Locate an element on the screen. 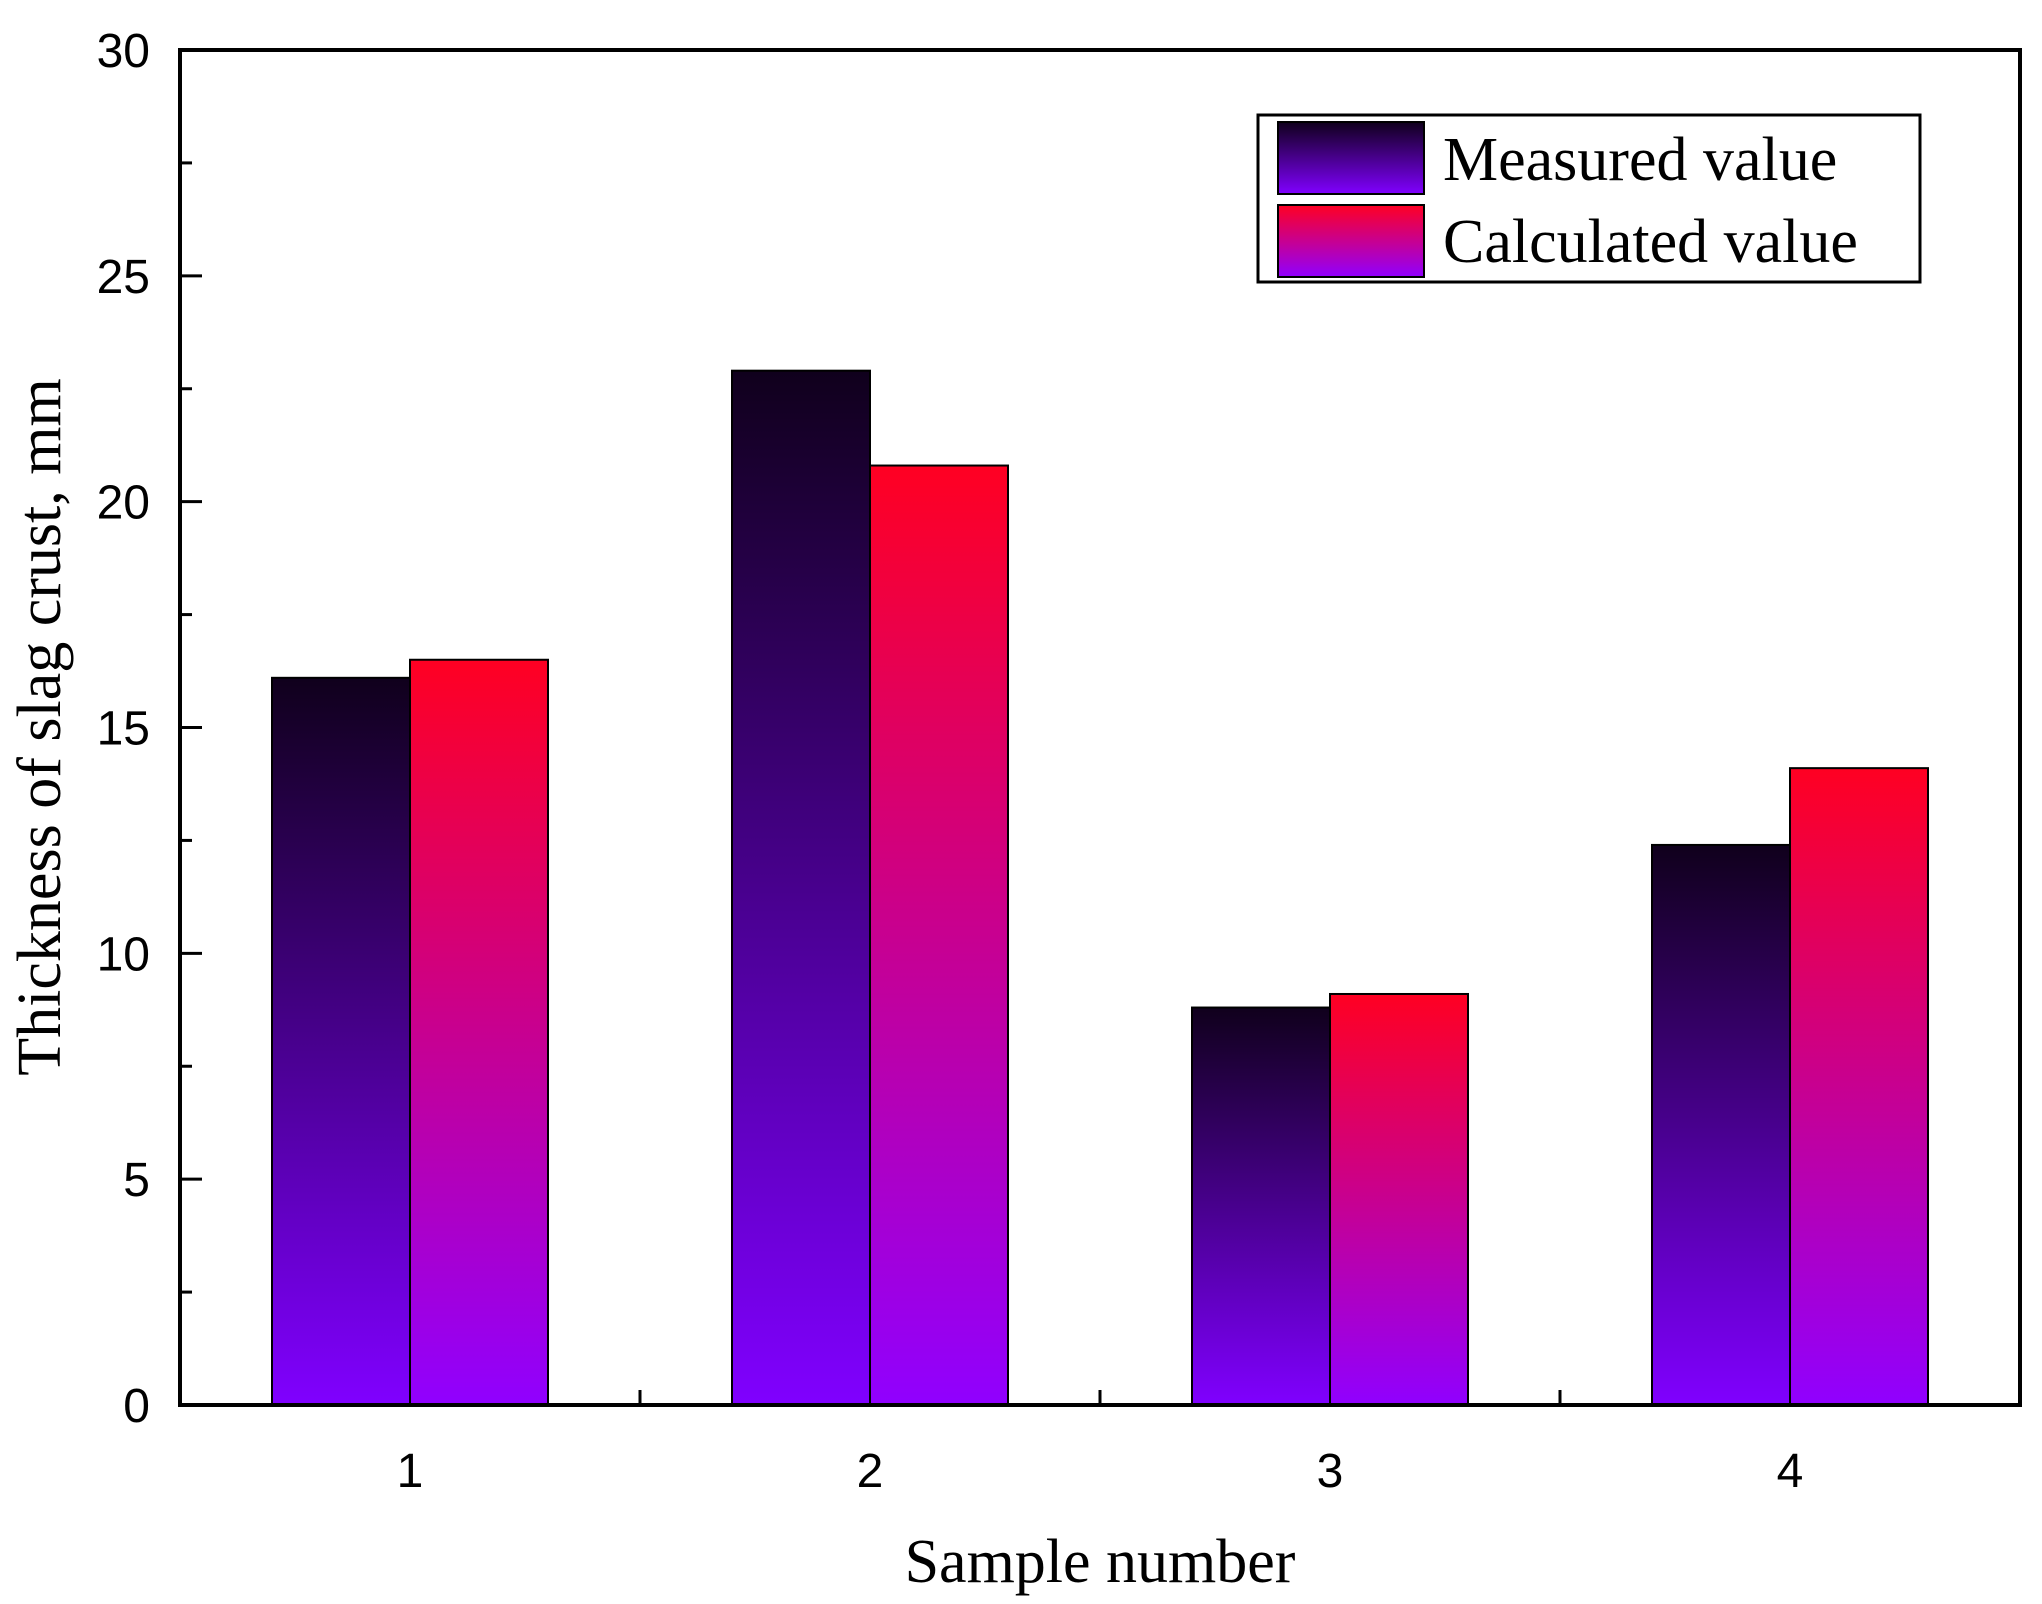 The width and height of the screenshot is (2042, 1604). legend-label-calculated: Calculated value is located at coordinates (1650, 242).